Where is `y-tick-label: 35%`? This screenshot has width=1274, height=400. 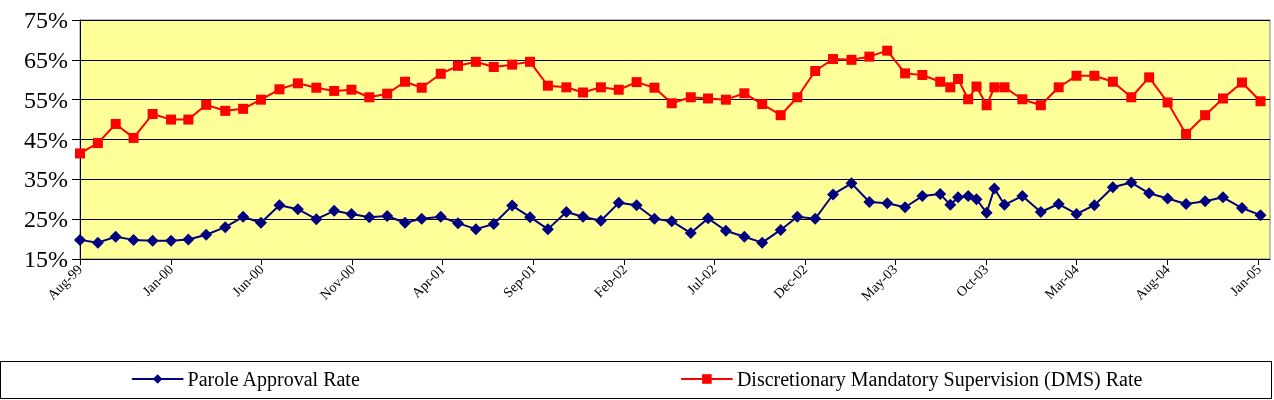
y-tick-label: 35% is located at coordinates (46, 179).